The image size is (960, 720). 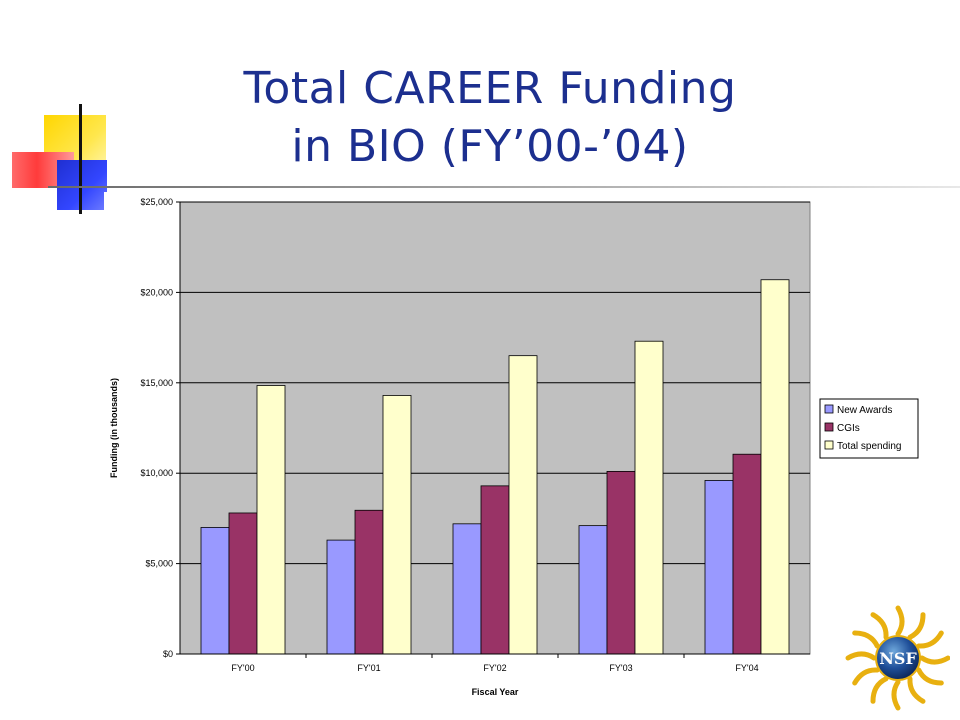 I want to click on x-tick-label: FY'02, so click(x=494, y=668).